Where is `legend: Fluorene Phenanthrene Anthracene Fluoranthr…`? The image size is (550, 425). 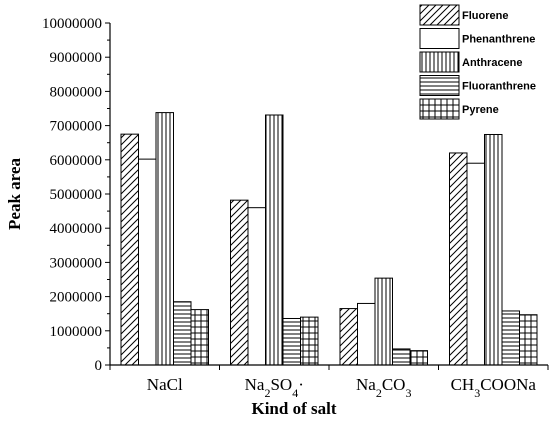 legend: Fluorene Phenanthrene Anthracene Fluoranthr… is located at coordinates (477, 62).